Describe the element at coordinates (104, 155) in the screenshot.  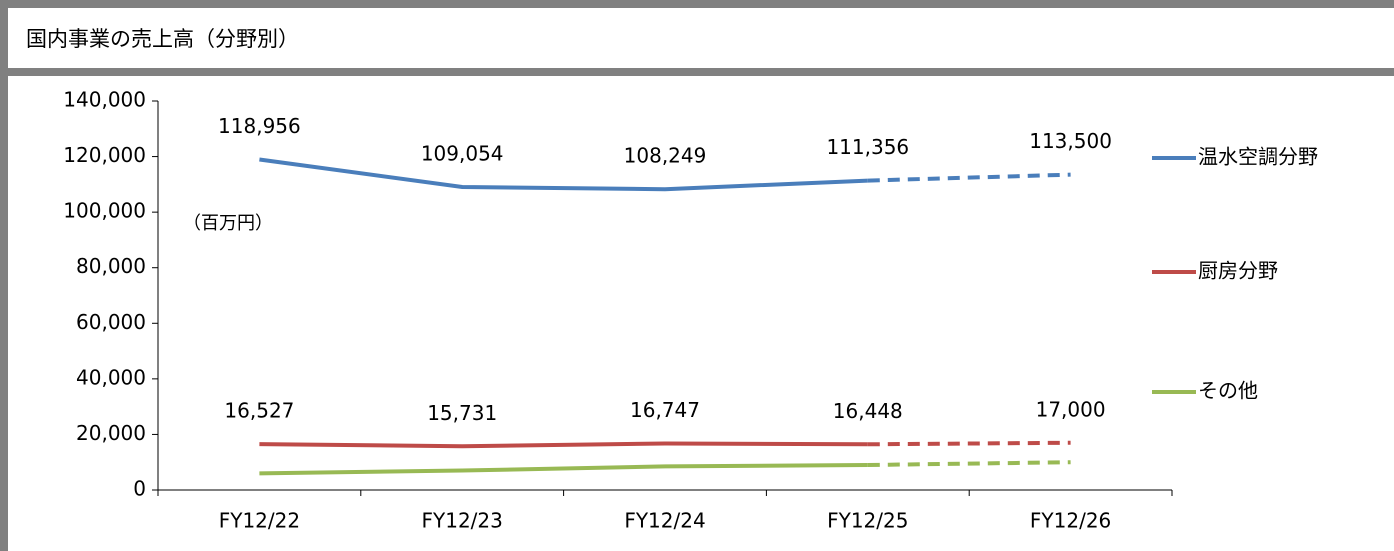
I see `y-tick-label: 120,000` at that location.